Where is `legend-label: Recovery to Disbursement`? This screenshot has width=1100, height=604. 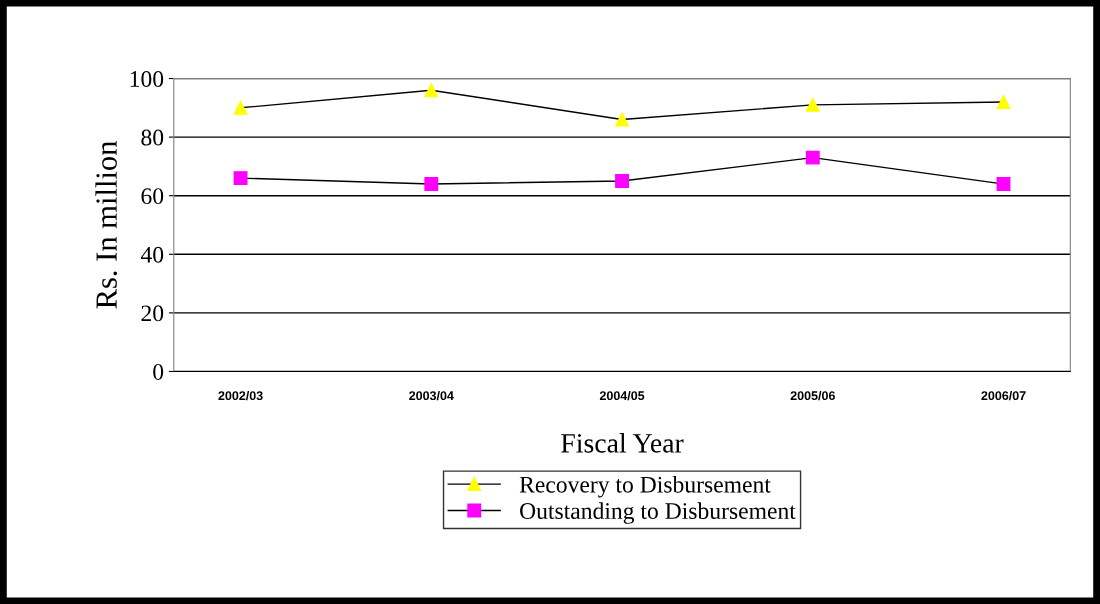 legend-label: Recovery to Disbursement is located at coordinates (645, 487).